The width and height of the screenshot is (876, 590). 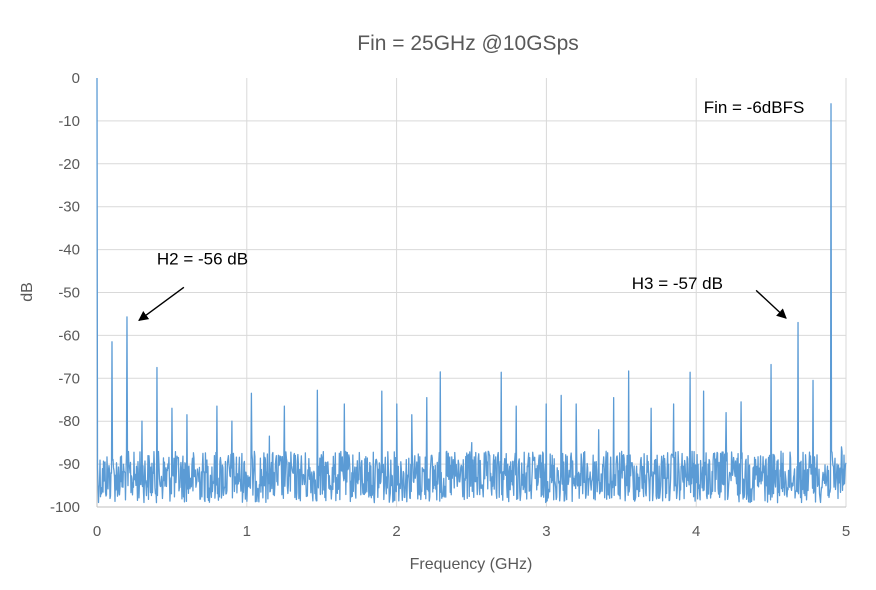 I want to click on x-tick-label: 0, so click(x=97, y=531).